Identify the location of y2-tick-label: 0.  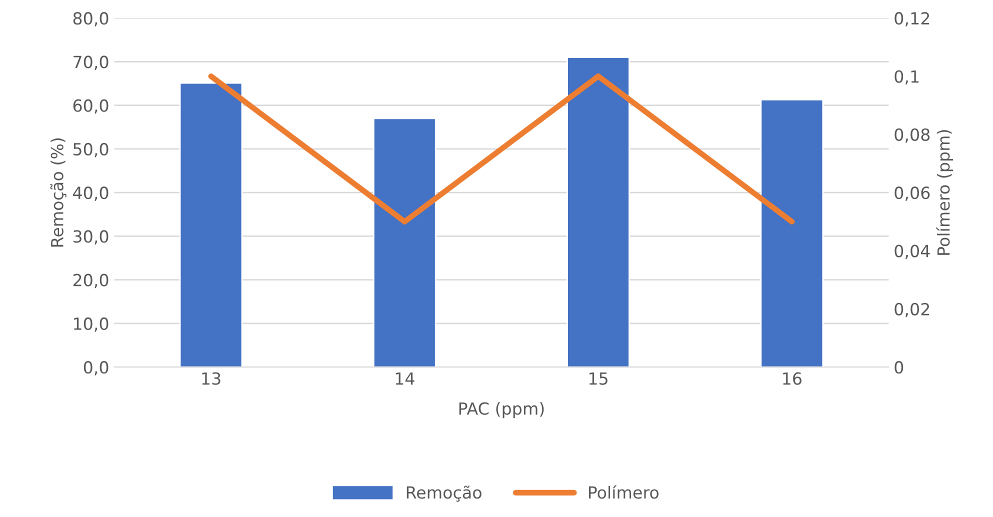
(899, 367).